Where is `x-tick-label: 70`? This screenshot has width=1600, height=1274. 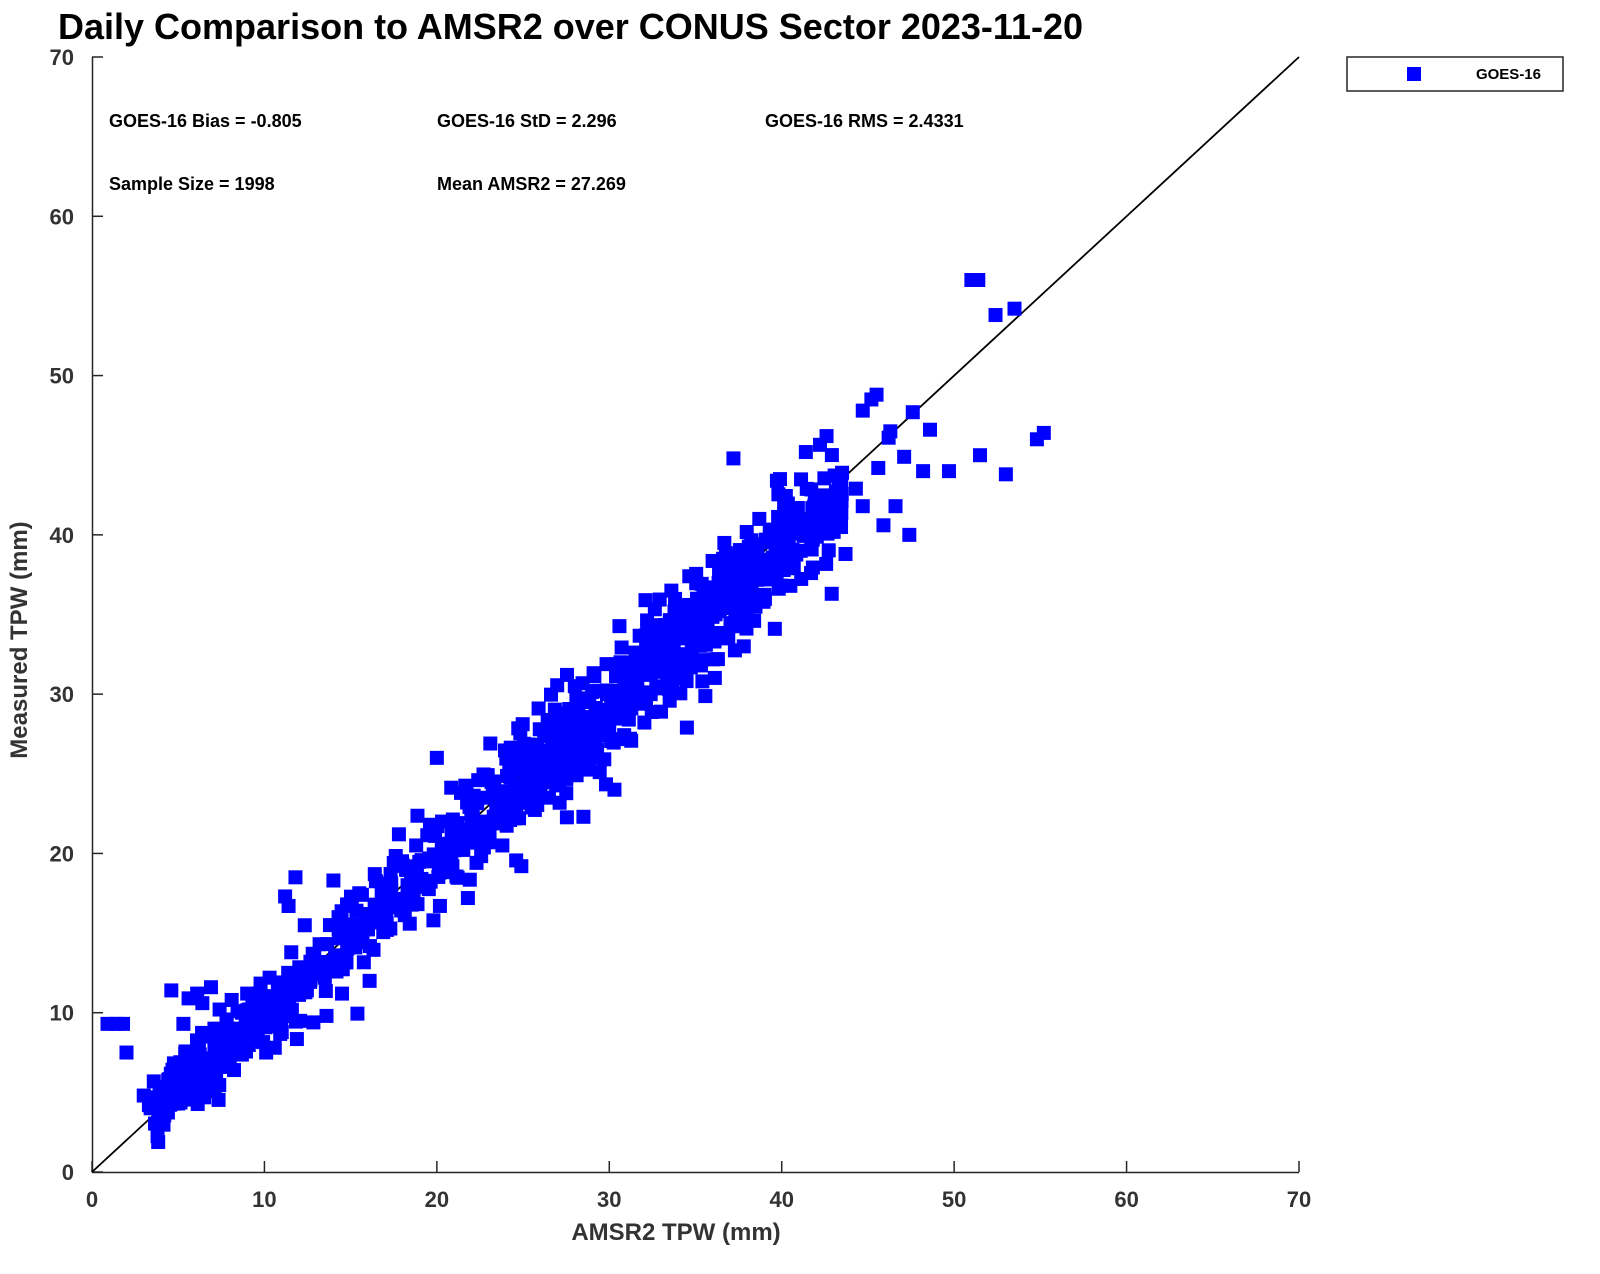
x-tick-label: 70 is located at coordinates (1299, 1199).